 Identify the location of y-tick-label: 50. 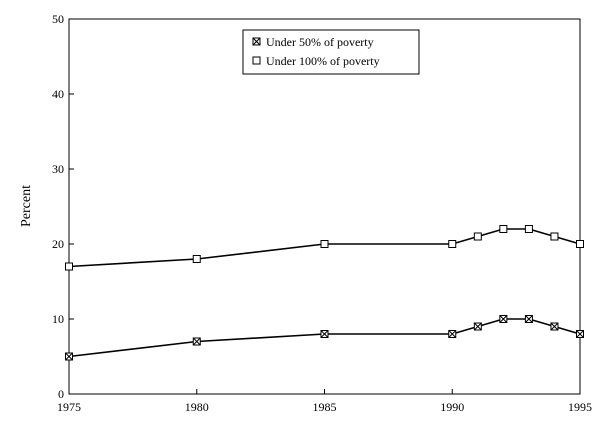
(58, 19).